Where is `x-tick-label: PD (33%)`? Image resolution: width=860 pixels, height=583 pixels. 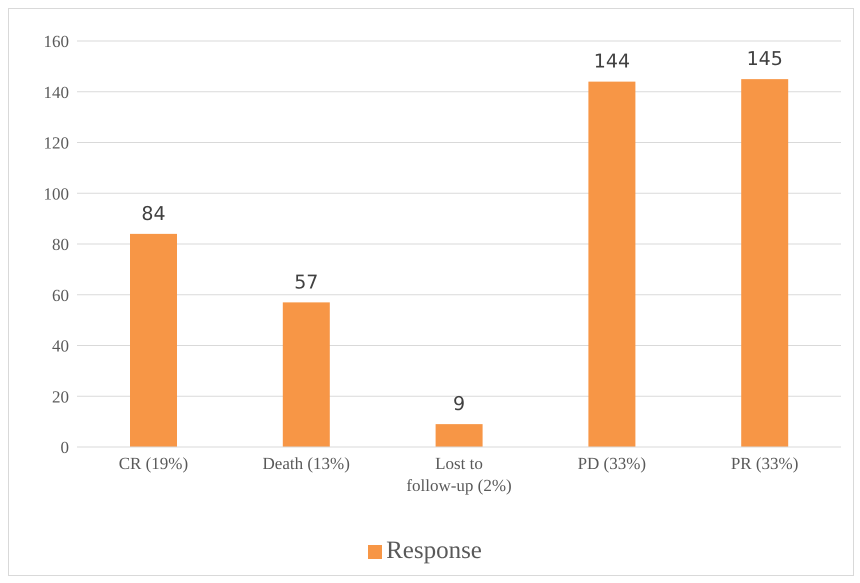
x-tick-label: PD (33%) is located at coordinates (612, 463).